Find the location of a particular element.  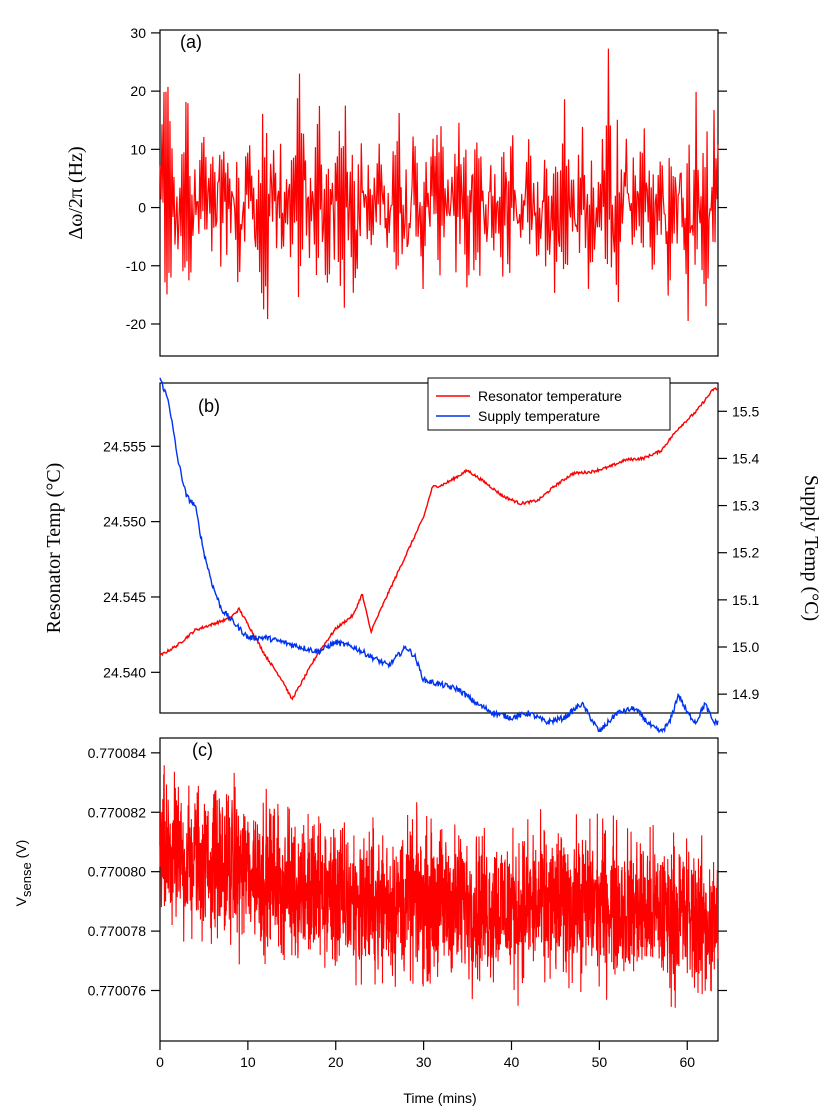

panel-b-ylabel-left: Resonator Temp (°C) is located at coordinates (54, 548).